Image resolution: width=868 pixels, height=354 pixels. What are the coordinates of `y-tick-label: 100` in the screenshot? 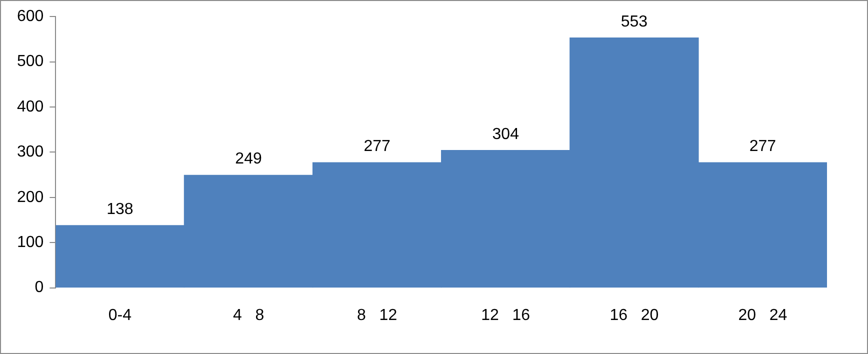 It's located at (30, 243).